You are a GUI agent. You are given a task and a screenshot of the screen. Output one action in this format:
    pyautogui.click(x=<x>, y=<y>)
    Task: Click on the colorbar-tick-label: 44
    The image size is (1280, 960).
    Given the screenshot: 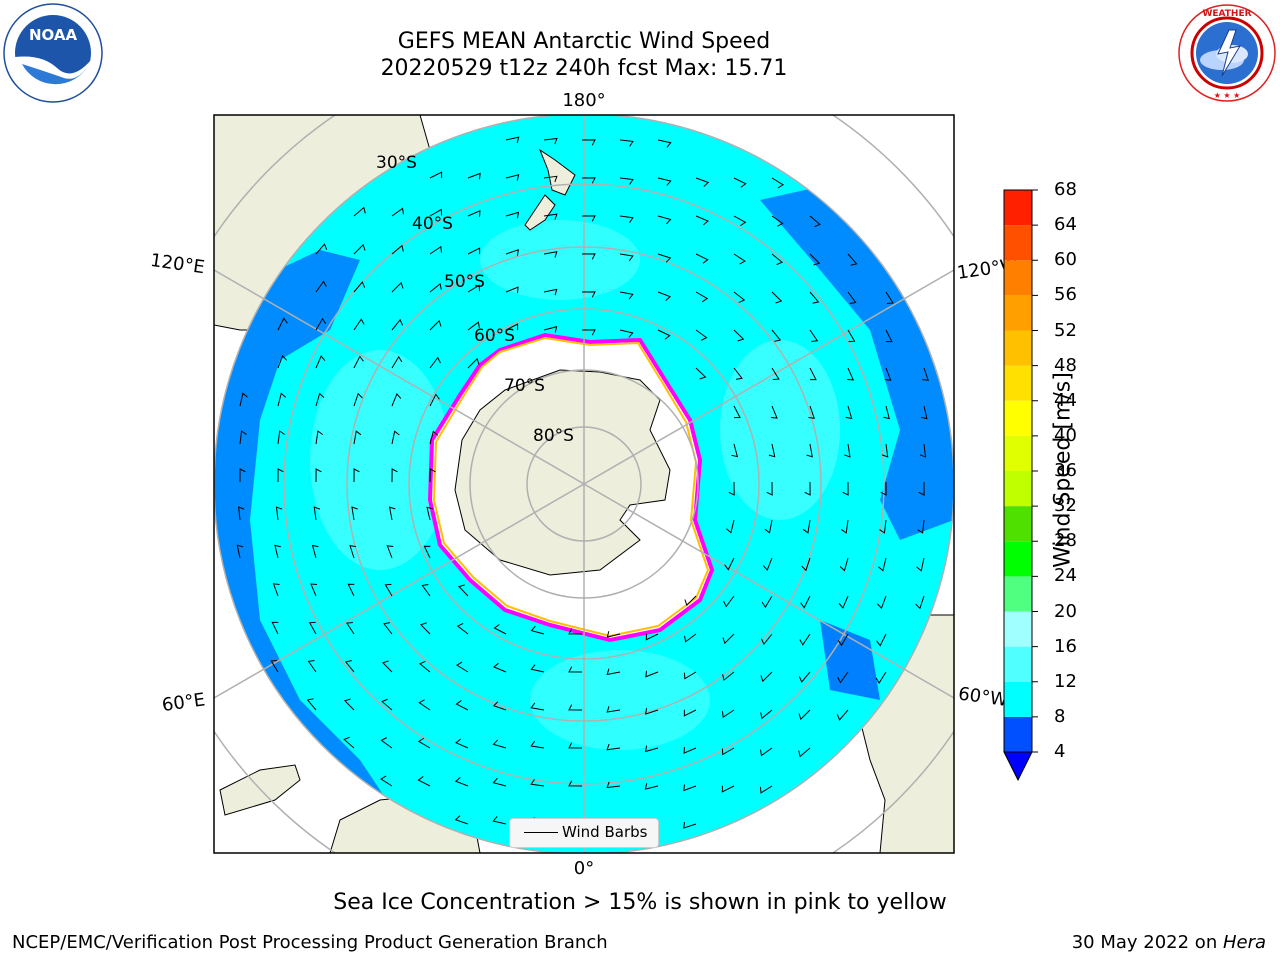 What is the action you would take?
    pyautogui.click(x=1065, y=400)
    